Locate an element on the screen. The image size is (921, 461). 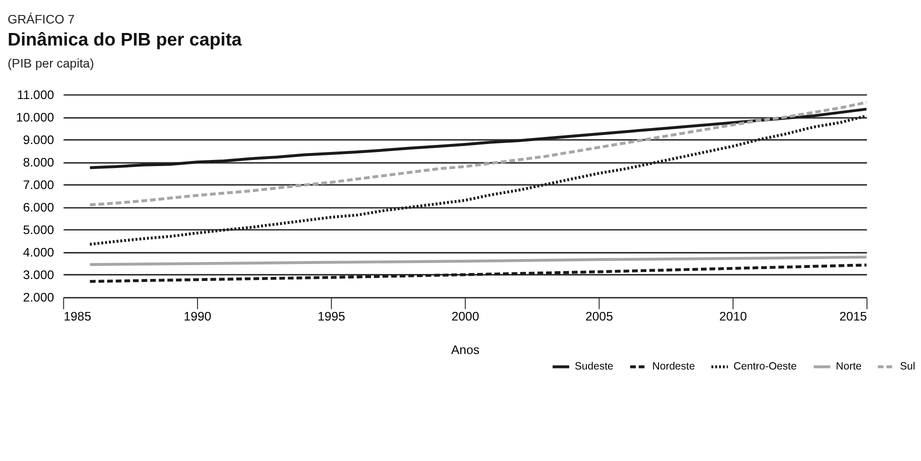
y-tick-label: 9.000 is located at coordinates (38, 139).